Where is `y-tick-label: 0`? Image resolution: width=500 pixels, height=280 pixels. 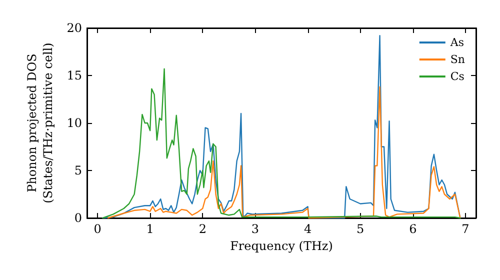 y-tick-label: 0 is located at coordinates (78, 218).